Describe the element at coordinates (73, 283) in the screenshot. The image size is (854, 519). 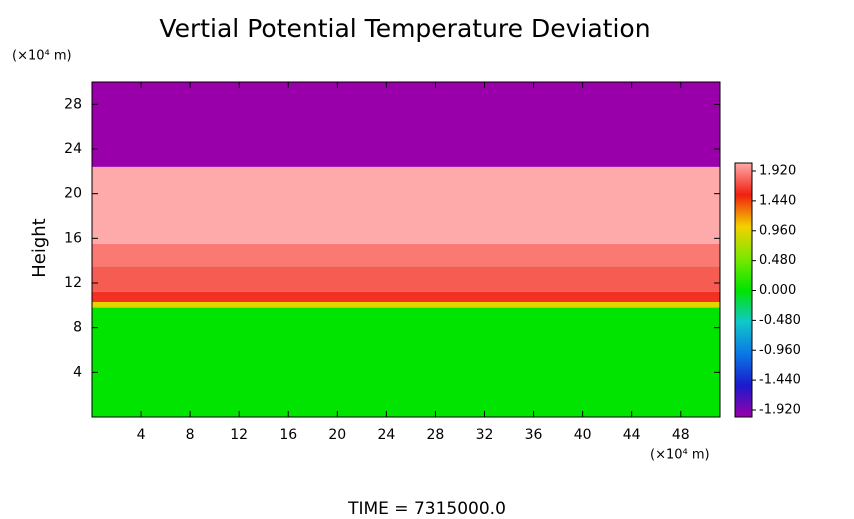
I see `y-tick-label: 12` at that location.